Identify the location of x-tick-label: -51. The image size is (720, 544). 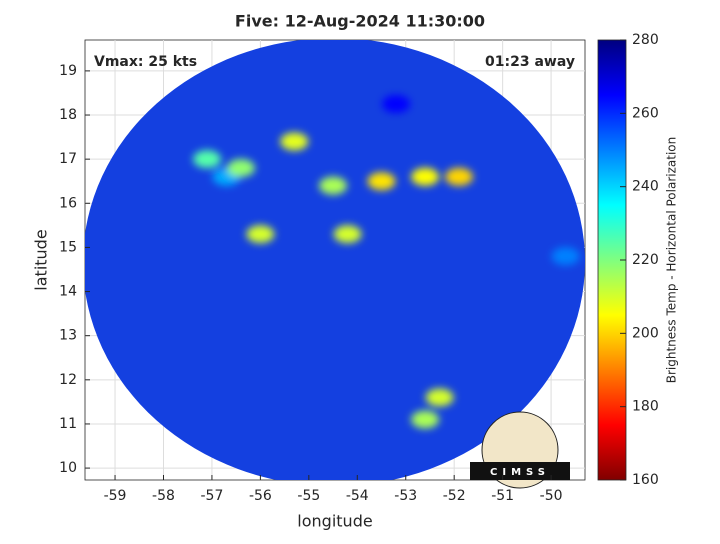
(502, 496).